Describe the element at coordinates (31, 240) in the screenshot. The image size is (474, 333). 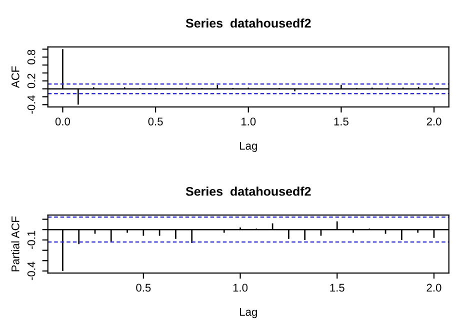
I see `y-tick-label: -0.1` at that location.